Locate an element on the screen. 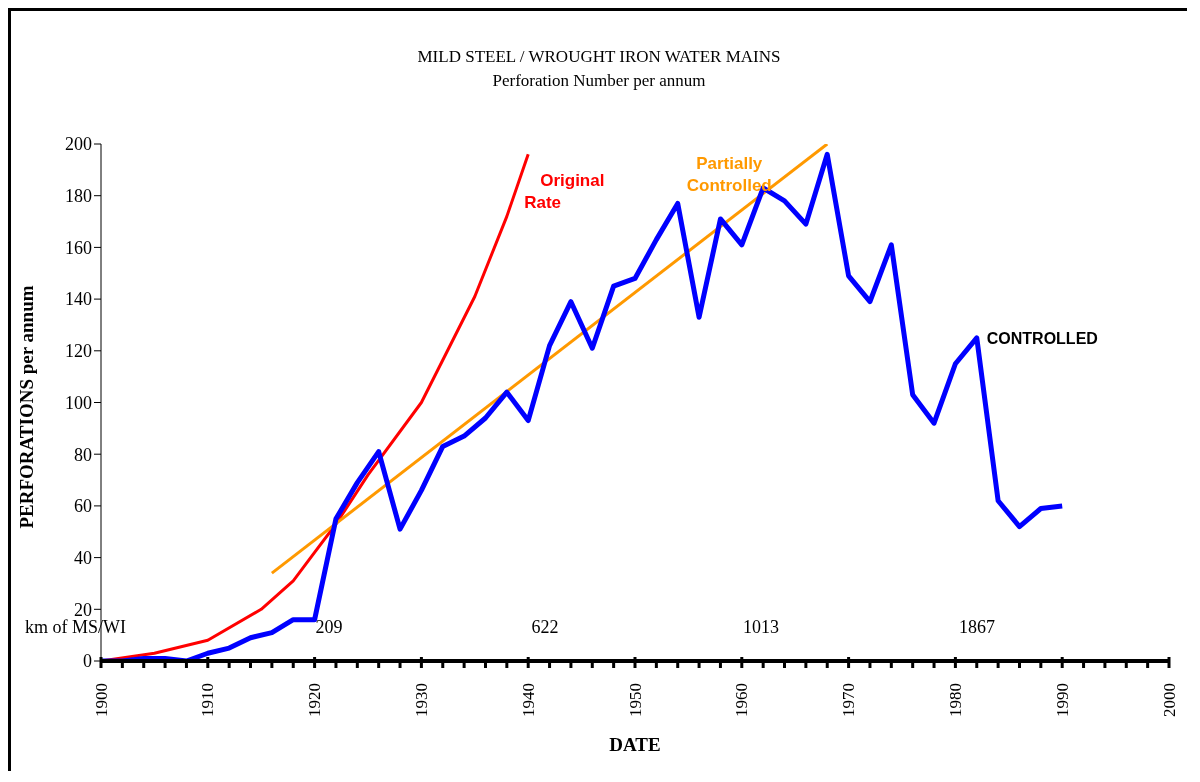 This screenshot has width=1200, height=782. x-tick-label: 1920 is located at coordinates (315, 700).